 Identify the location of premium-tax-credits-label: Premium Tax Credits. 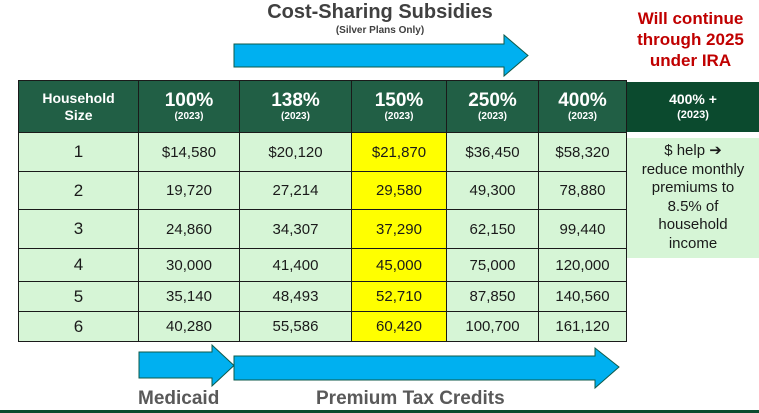
(410, 398).